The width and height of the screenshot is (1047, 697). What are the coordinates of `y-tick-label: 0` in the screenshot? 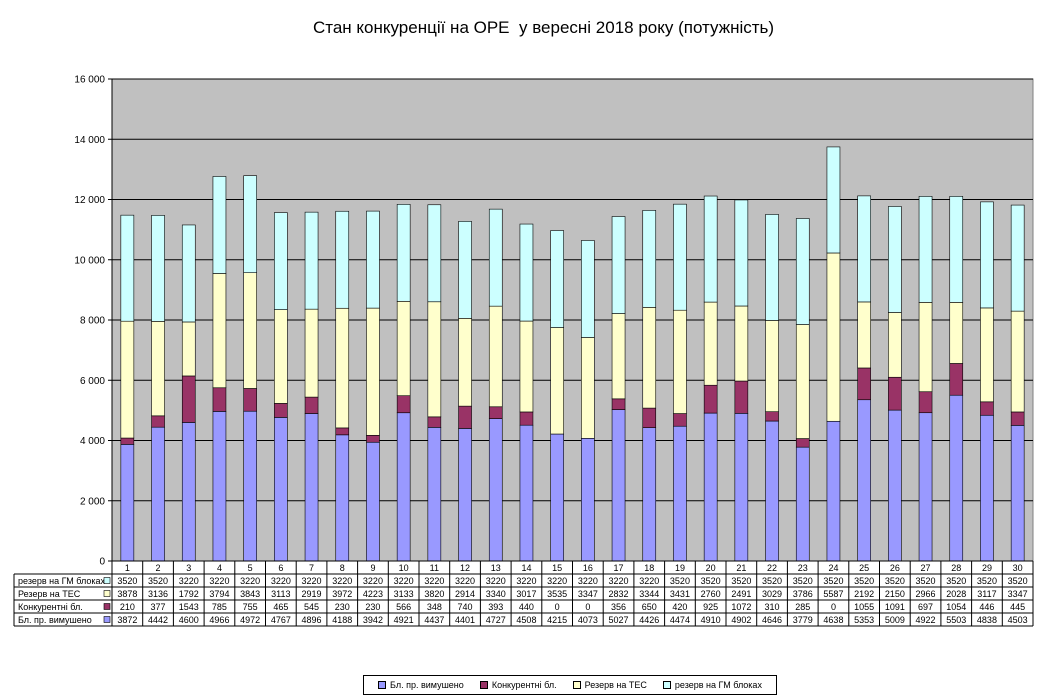 It's located at (102, 562).